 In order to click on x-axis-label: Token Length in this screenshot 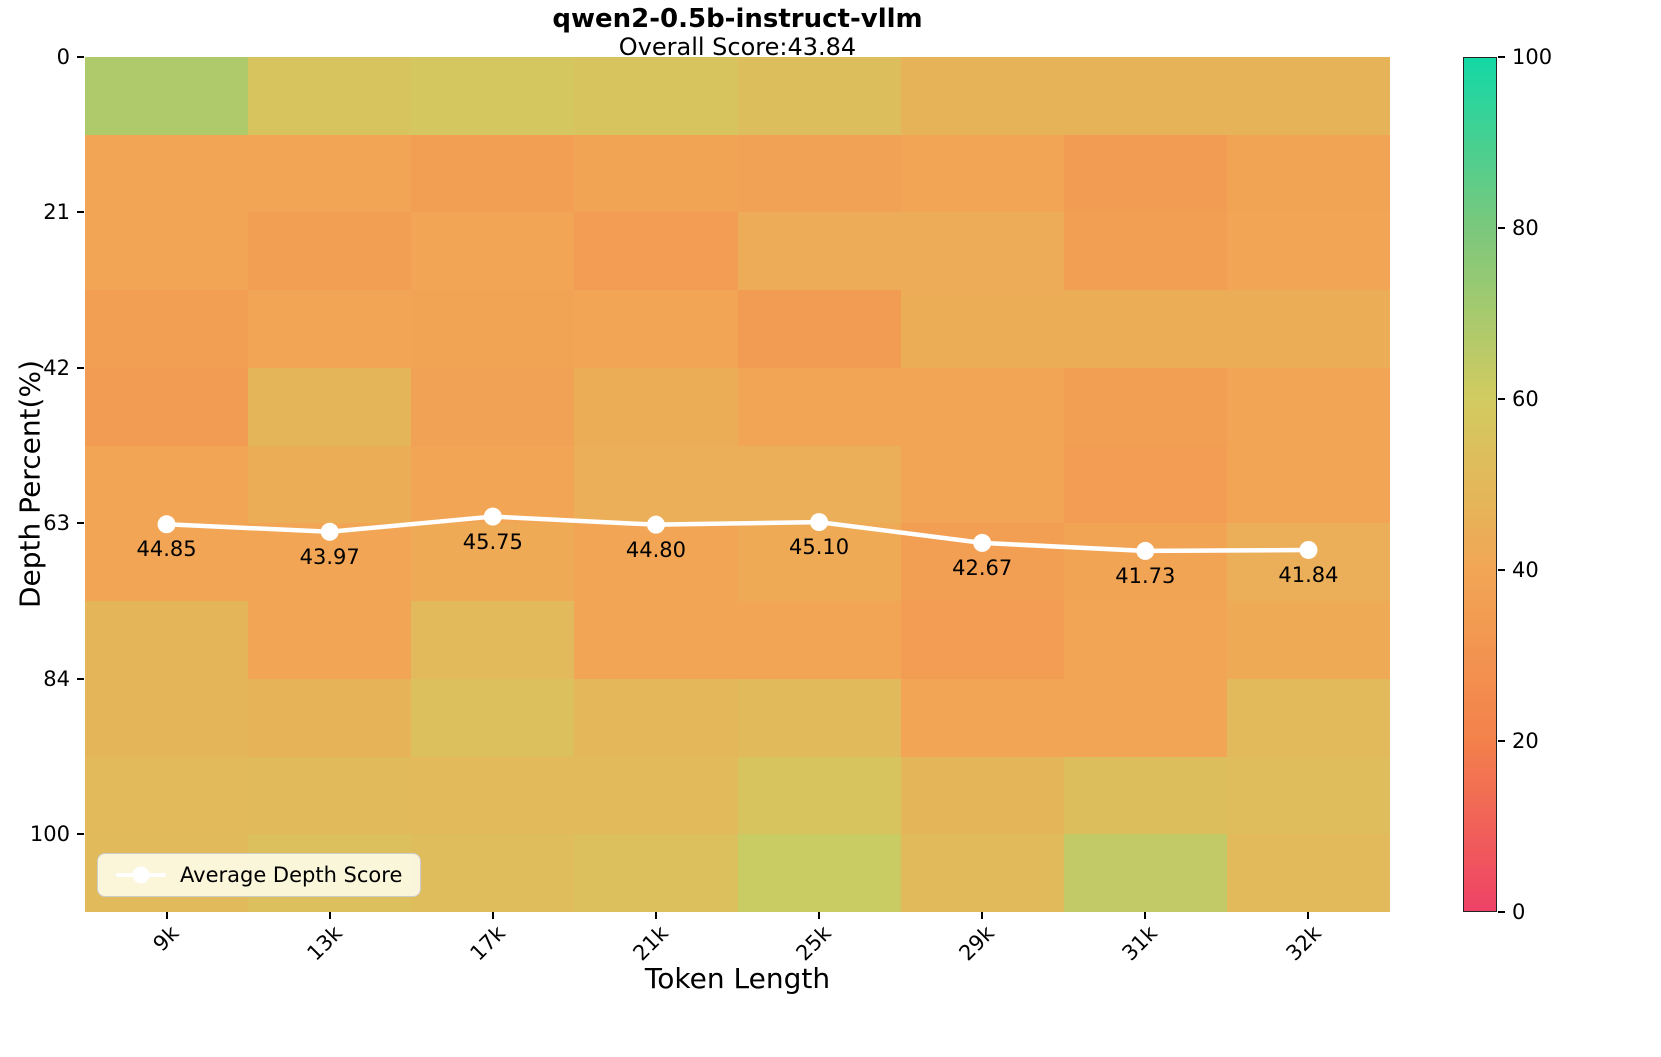, I will do `click(737, 978)`.